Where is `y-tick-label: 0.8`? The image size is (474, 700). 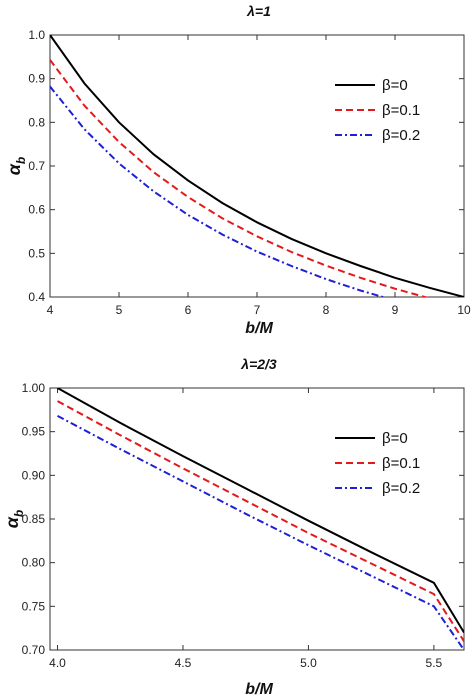
y-tick-label: 0.8 is located at coordinates (36, 122).